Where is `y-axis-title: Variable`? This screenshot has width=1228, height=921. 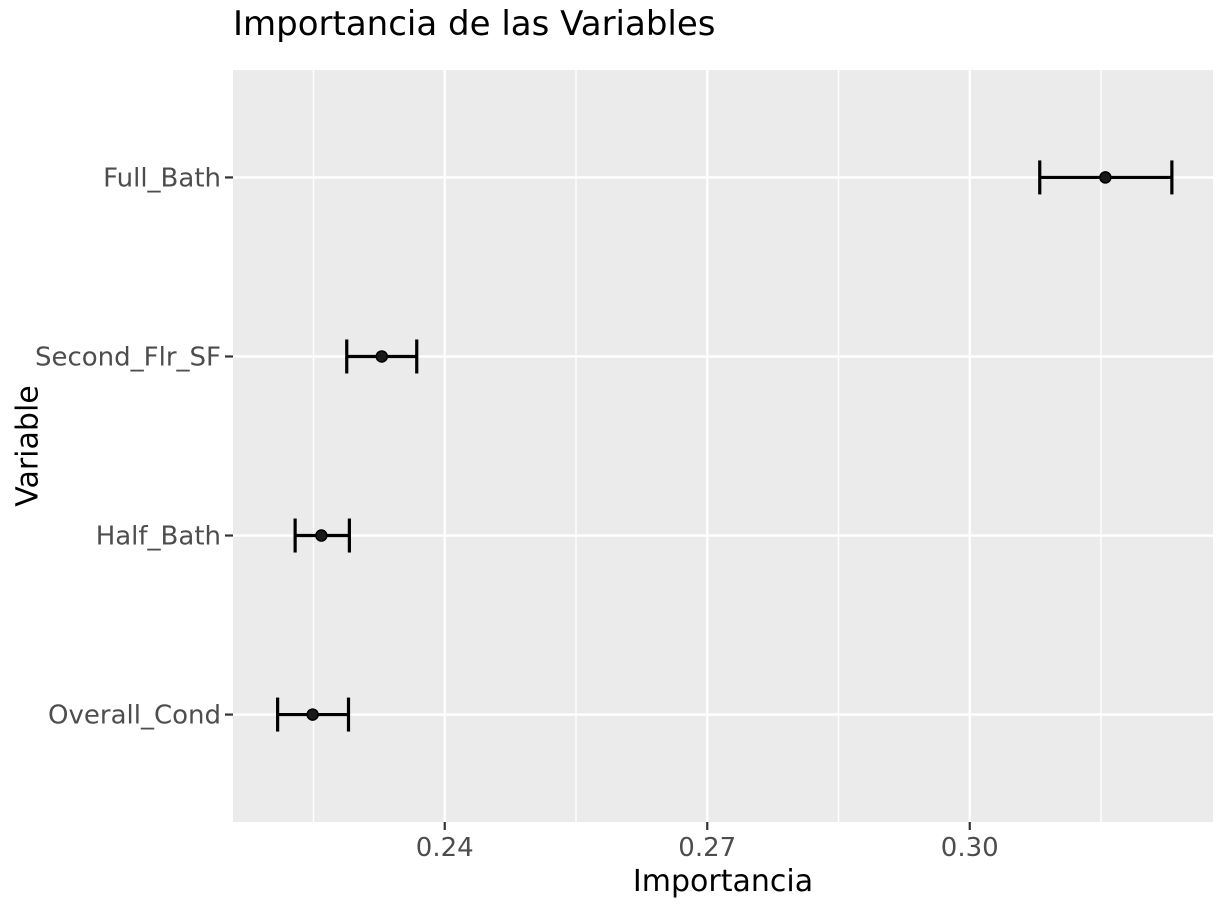 y-axis-title: Variable is located at coordinates (28, 446).